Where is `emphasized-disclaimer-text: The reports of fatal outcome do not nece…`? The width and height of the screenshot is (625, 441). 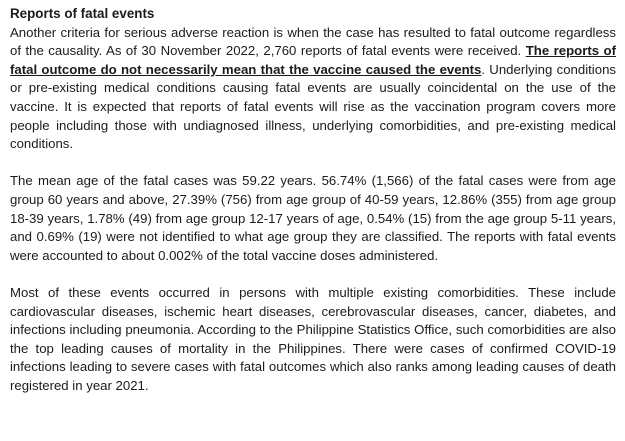
emphasized-disclaimer-text: The reports of fatal outcome do not nece… is located at coordinates (313, 60).